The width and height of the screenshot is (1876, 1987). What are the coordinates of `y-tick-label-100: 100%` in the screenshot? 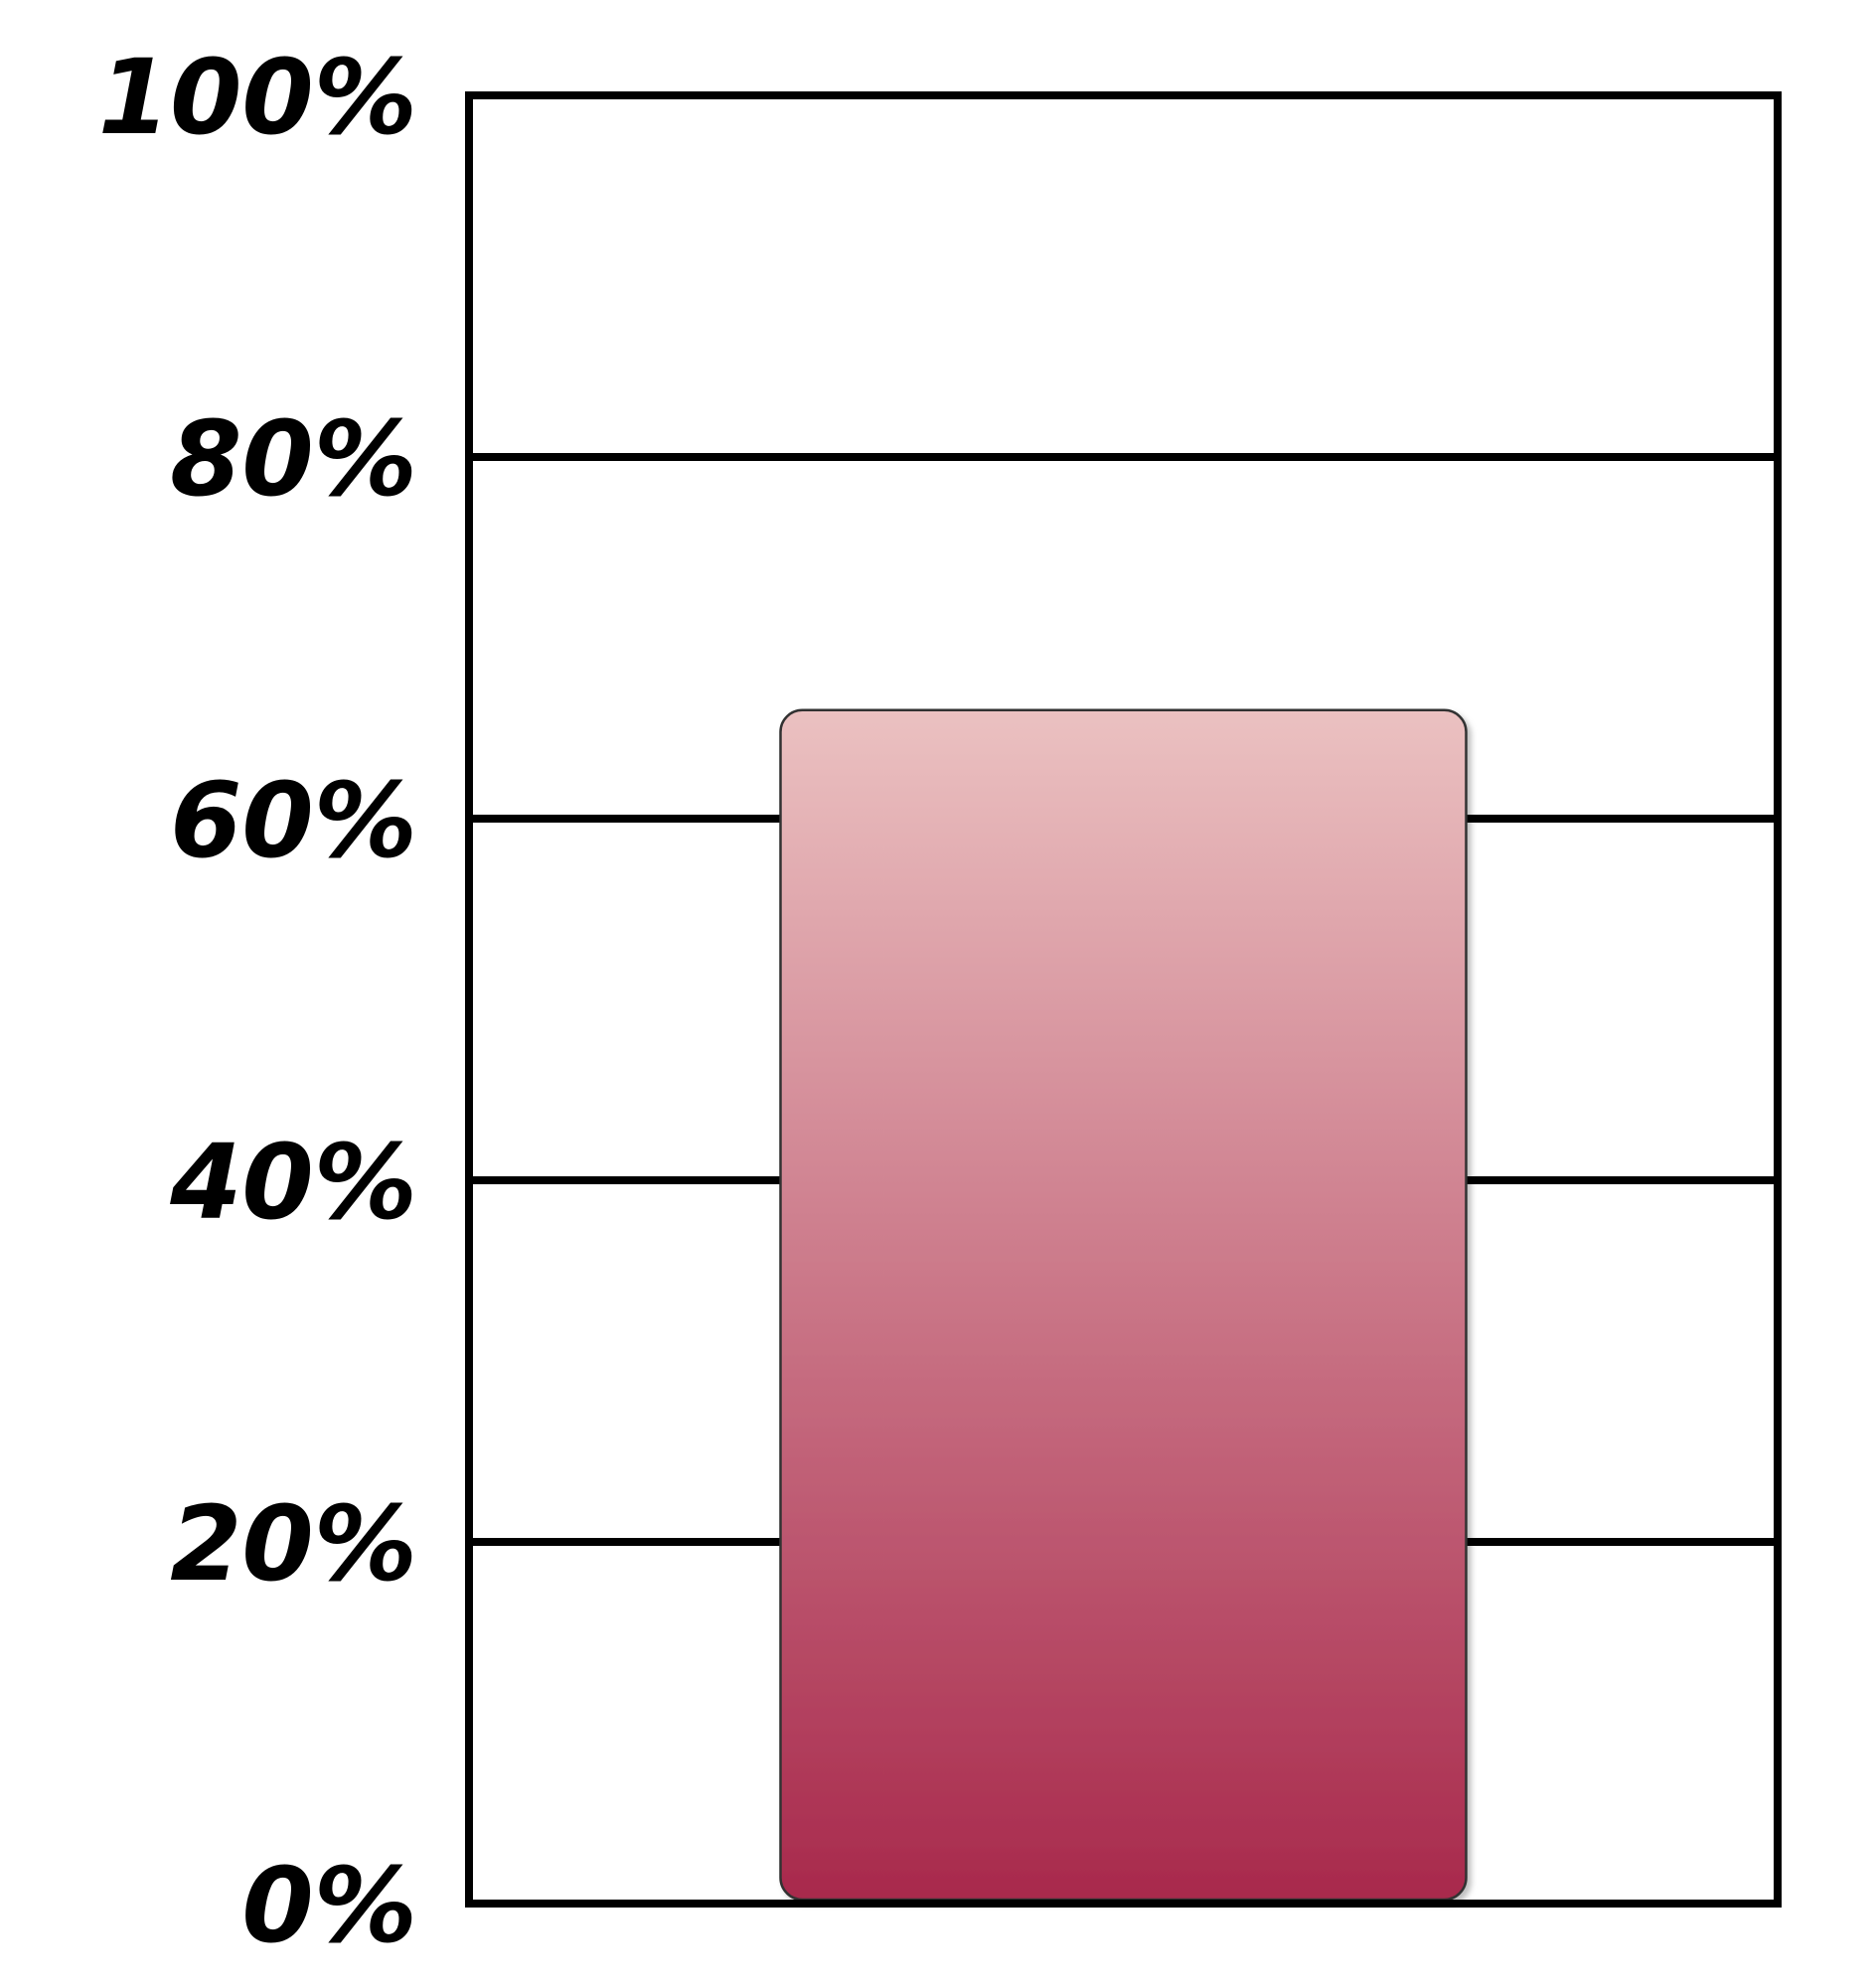 It's located at (258, 98).